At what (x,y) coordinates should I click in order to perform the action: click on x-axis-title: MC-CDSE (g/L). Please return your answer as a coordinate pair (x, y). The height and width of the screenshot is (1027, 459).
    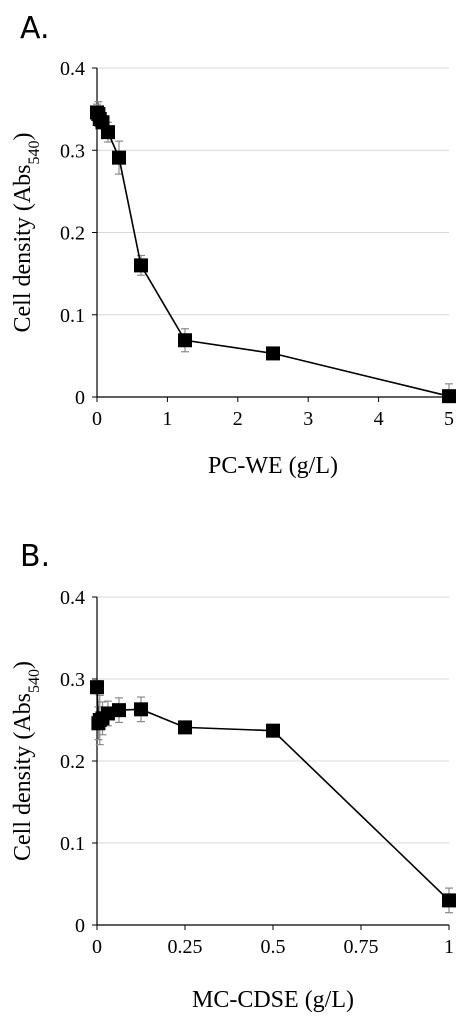
    Looking at the image, I should click on (273, 1000).